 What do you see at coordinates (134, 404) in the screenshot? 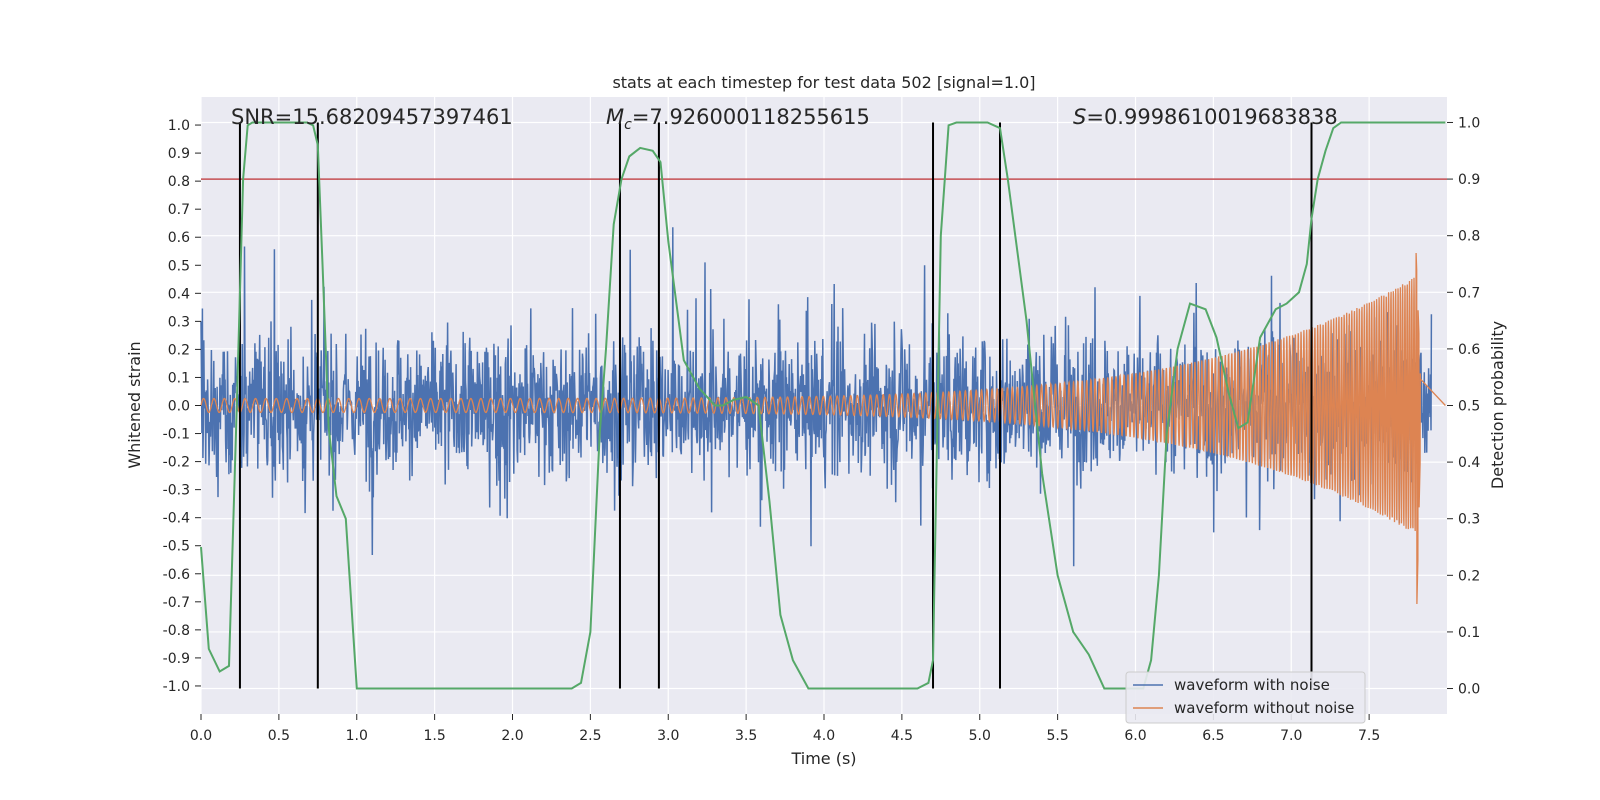
I see `y-axis-label: Whitened strain` at bounding box center [134, 404].